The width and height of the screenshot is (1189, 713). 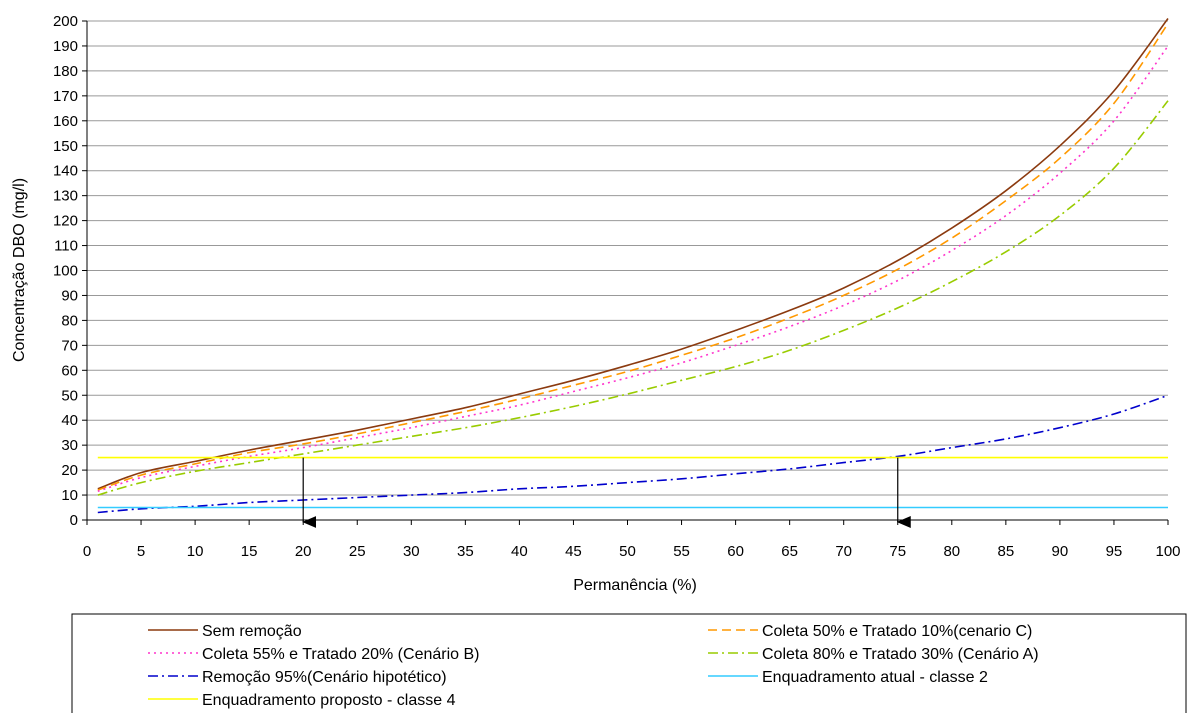 What do you see at coordinates (69, 370) in the screenshot?
I see `y-tick-label: 60` at bounding box center [69, 370].